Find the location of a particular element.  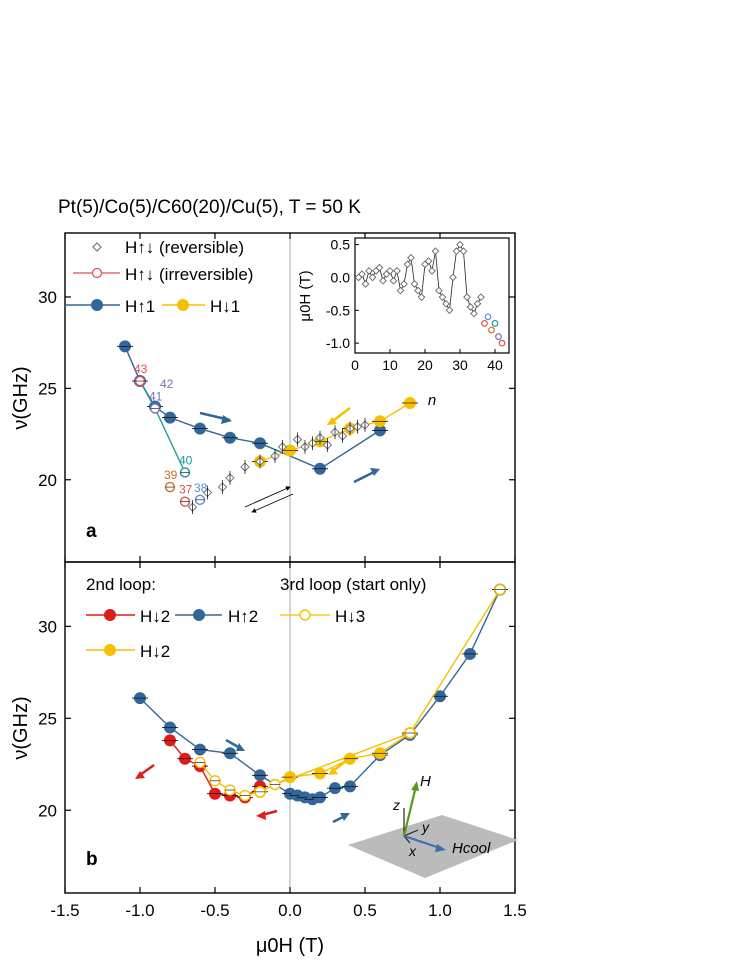

panel-a-ytick-label-2: 30 is located at coordinates (47, 297).